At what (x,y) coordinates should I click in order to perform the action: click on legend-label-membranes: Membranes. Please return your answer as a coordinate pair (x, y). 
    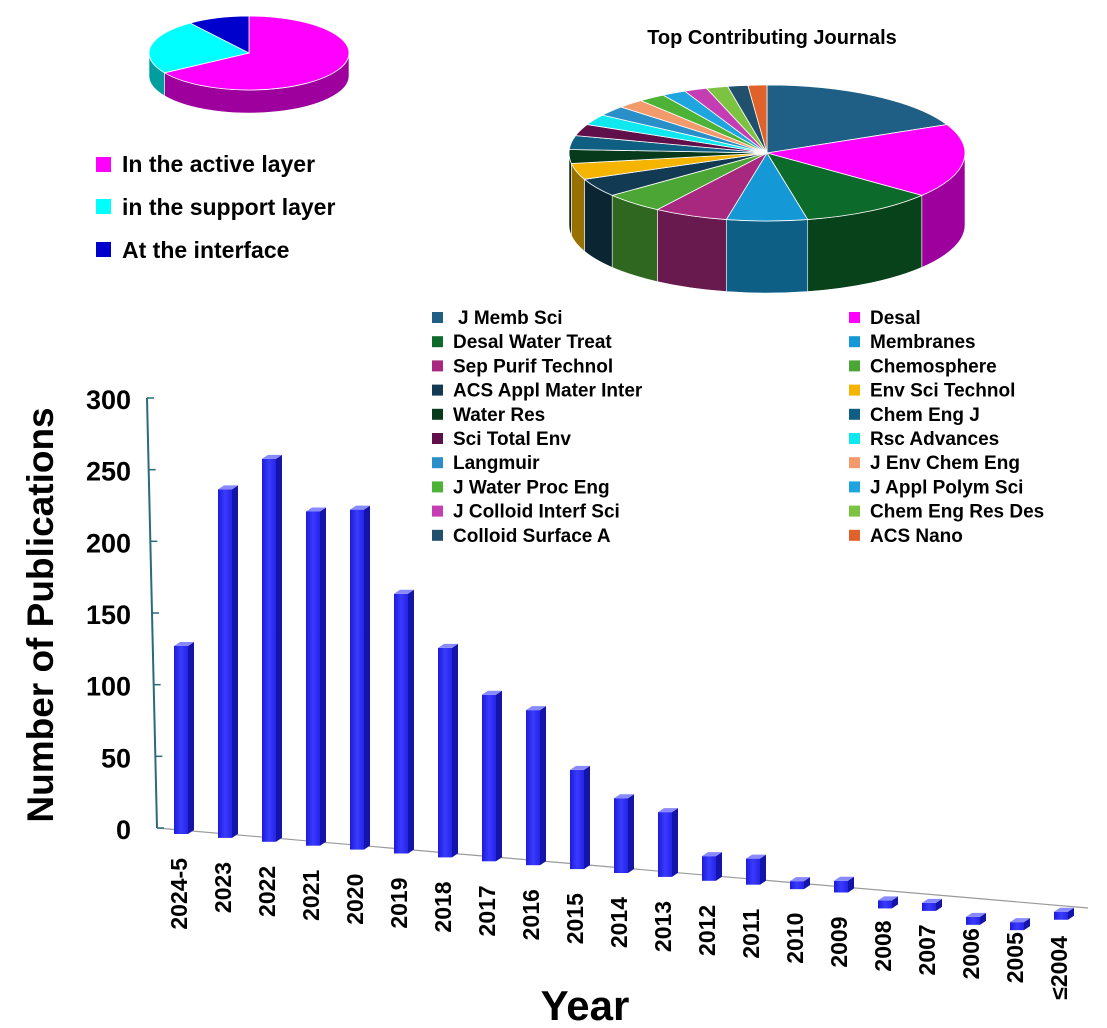
    Looking at the image, I should click on (923, 342).